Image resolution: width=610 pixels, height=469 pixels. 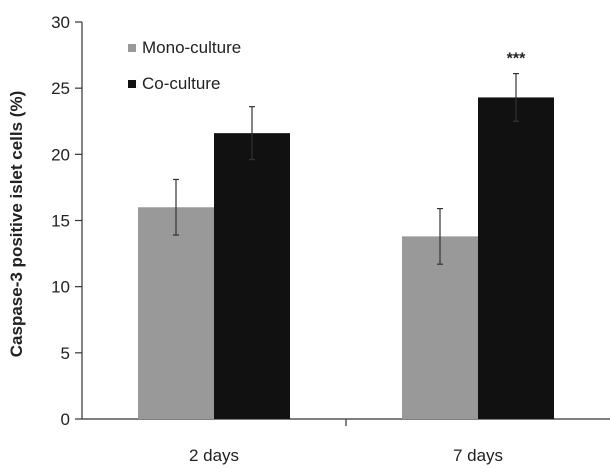 What do you see at coordinates (214, 455) in the screenshot?
I see `x-tick-label: 2 days` at bounding box center [214, 455].